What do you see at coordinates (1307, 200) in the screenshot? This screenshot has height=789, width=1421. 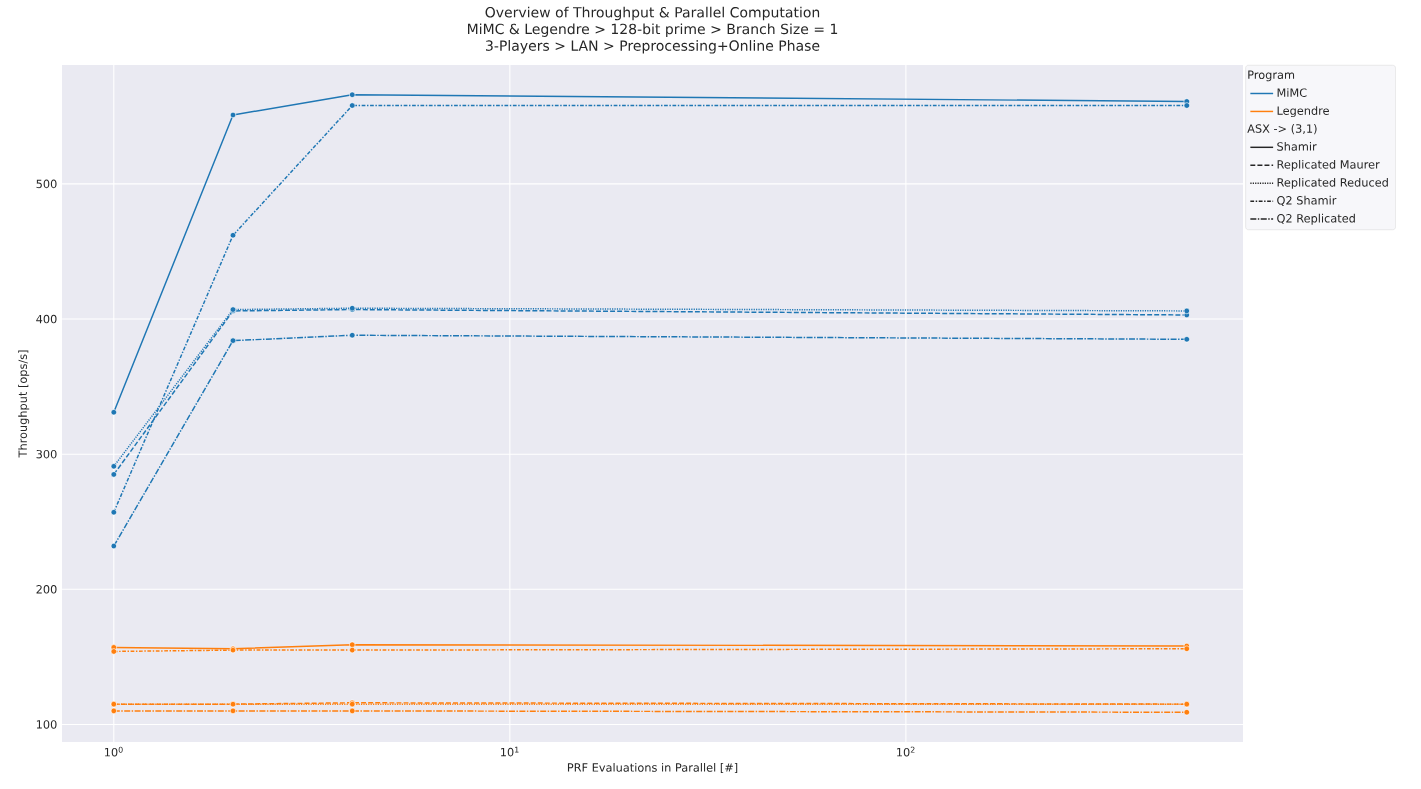 I see `text: Q2 Shamir` at bounding box center [1307, 200].